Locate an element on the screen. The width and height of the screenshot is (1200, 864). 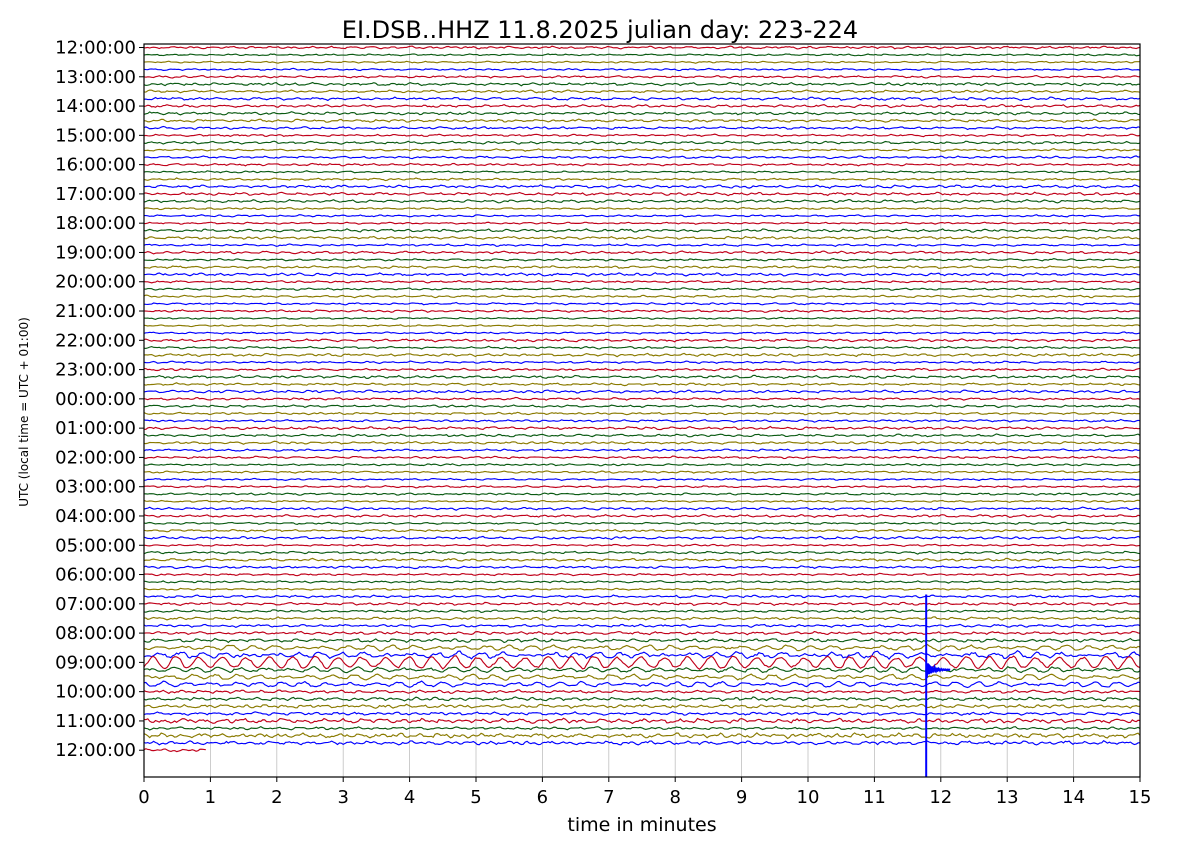
x-tick-label: 11 is located at coordinates (874, 797).